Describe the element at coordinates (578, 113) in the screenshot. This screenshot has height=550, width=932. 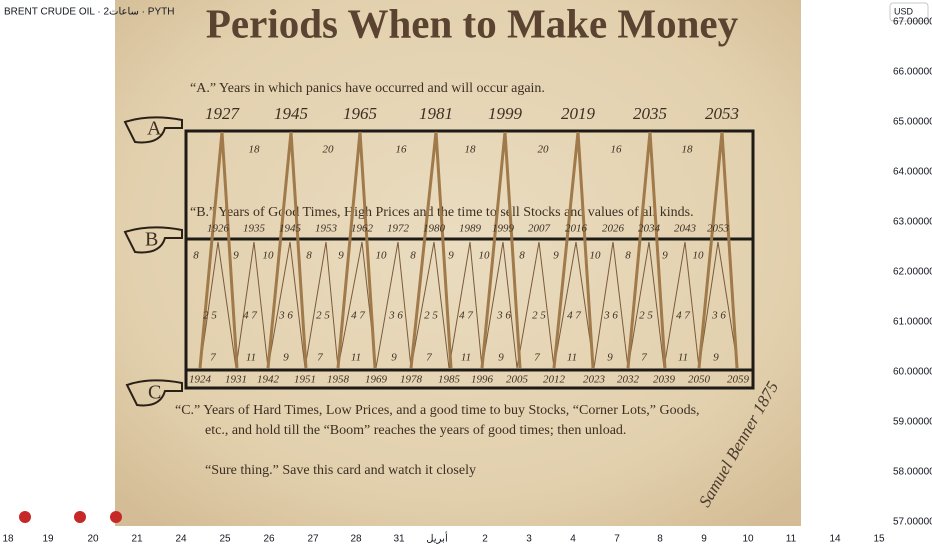
I see `panic-year: 2019` at that location.